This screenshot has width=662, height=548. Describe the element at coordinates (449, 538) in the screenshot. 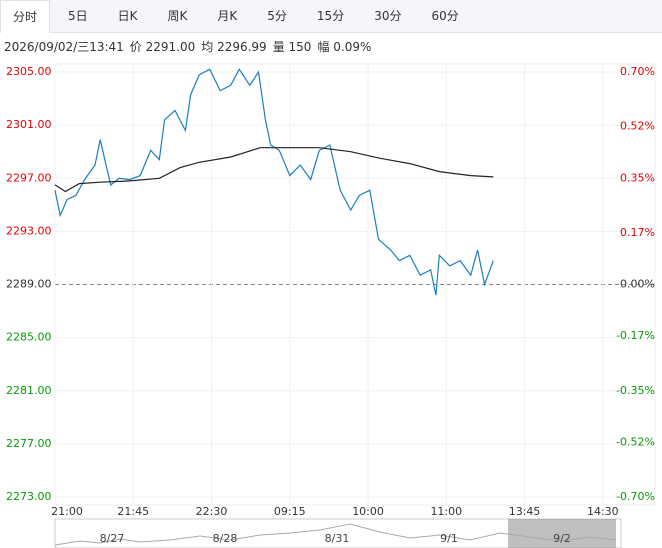

I see `navigator-date: 9/1` at that location.